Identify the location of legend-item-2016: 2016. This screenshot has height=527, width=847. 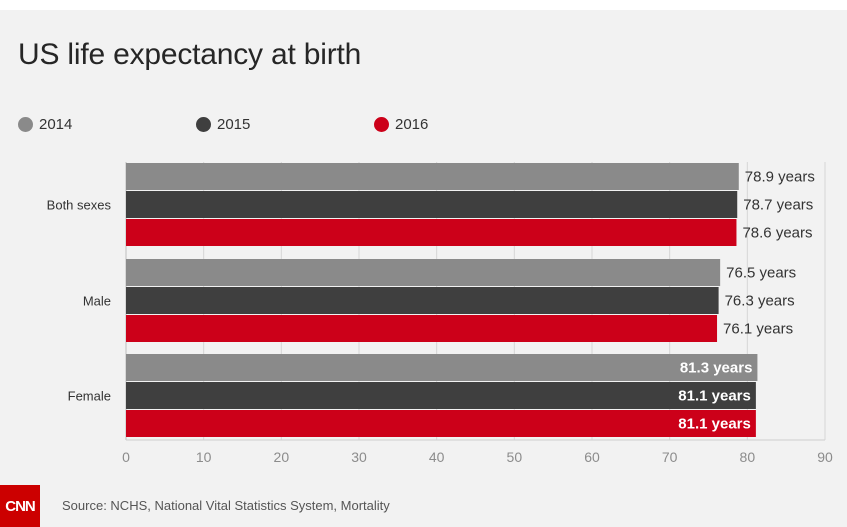
(401, 124).